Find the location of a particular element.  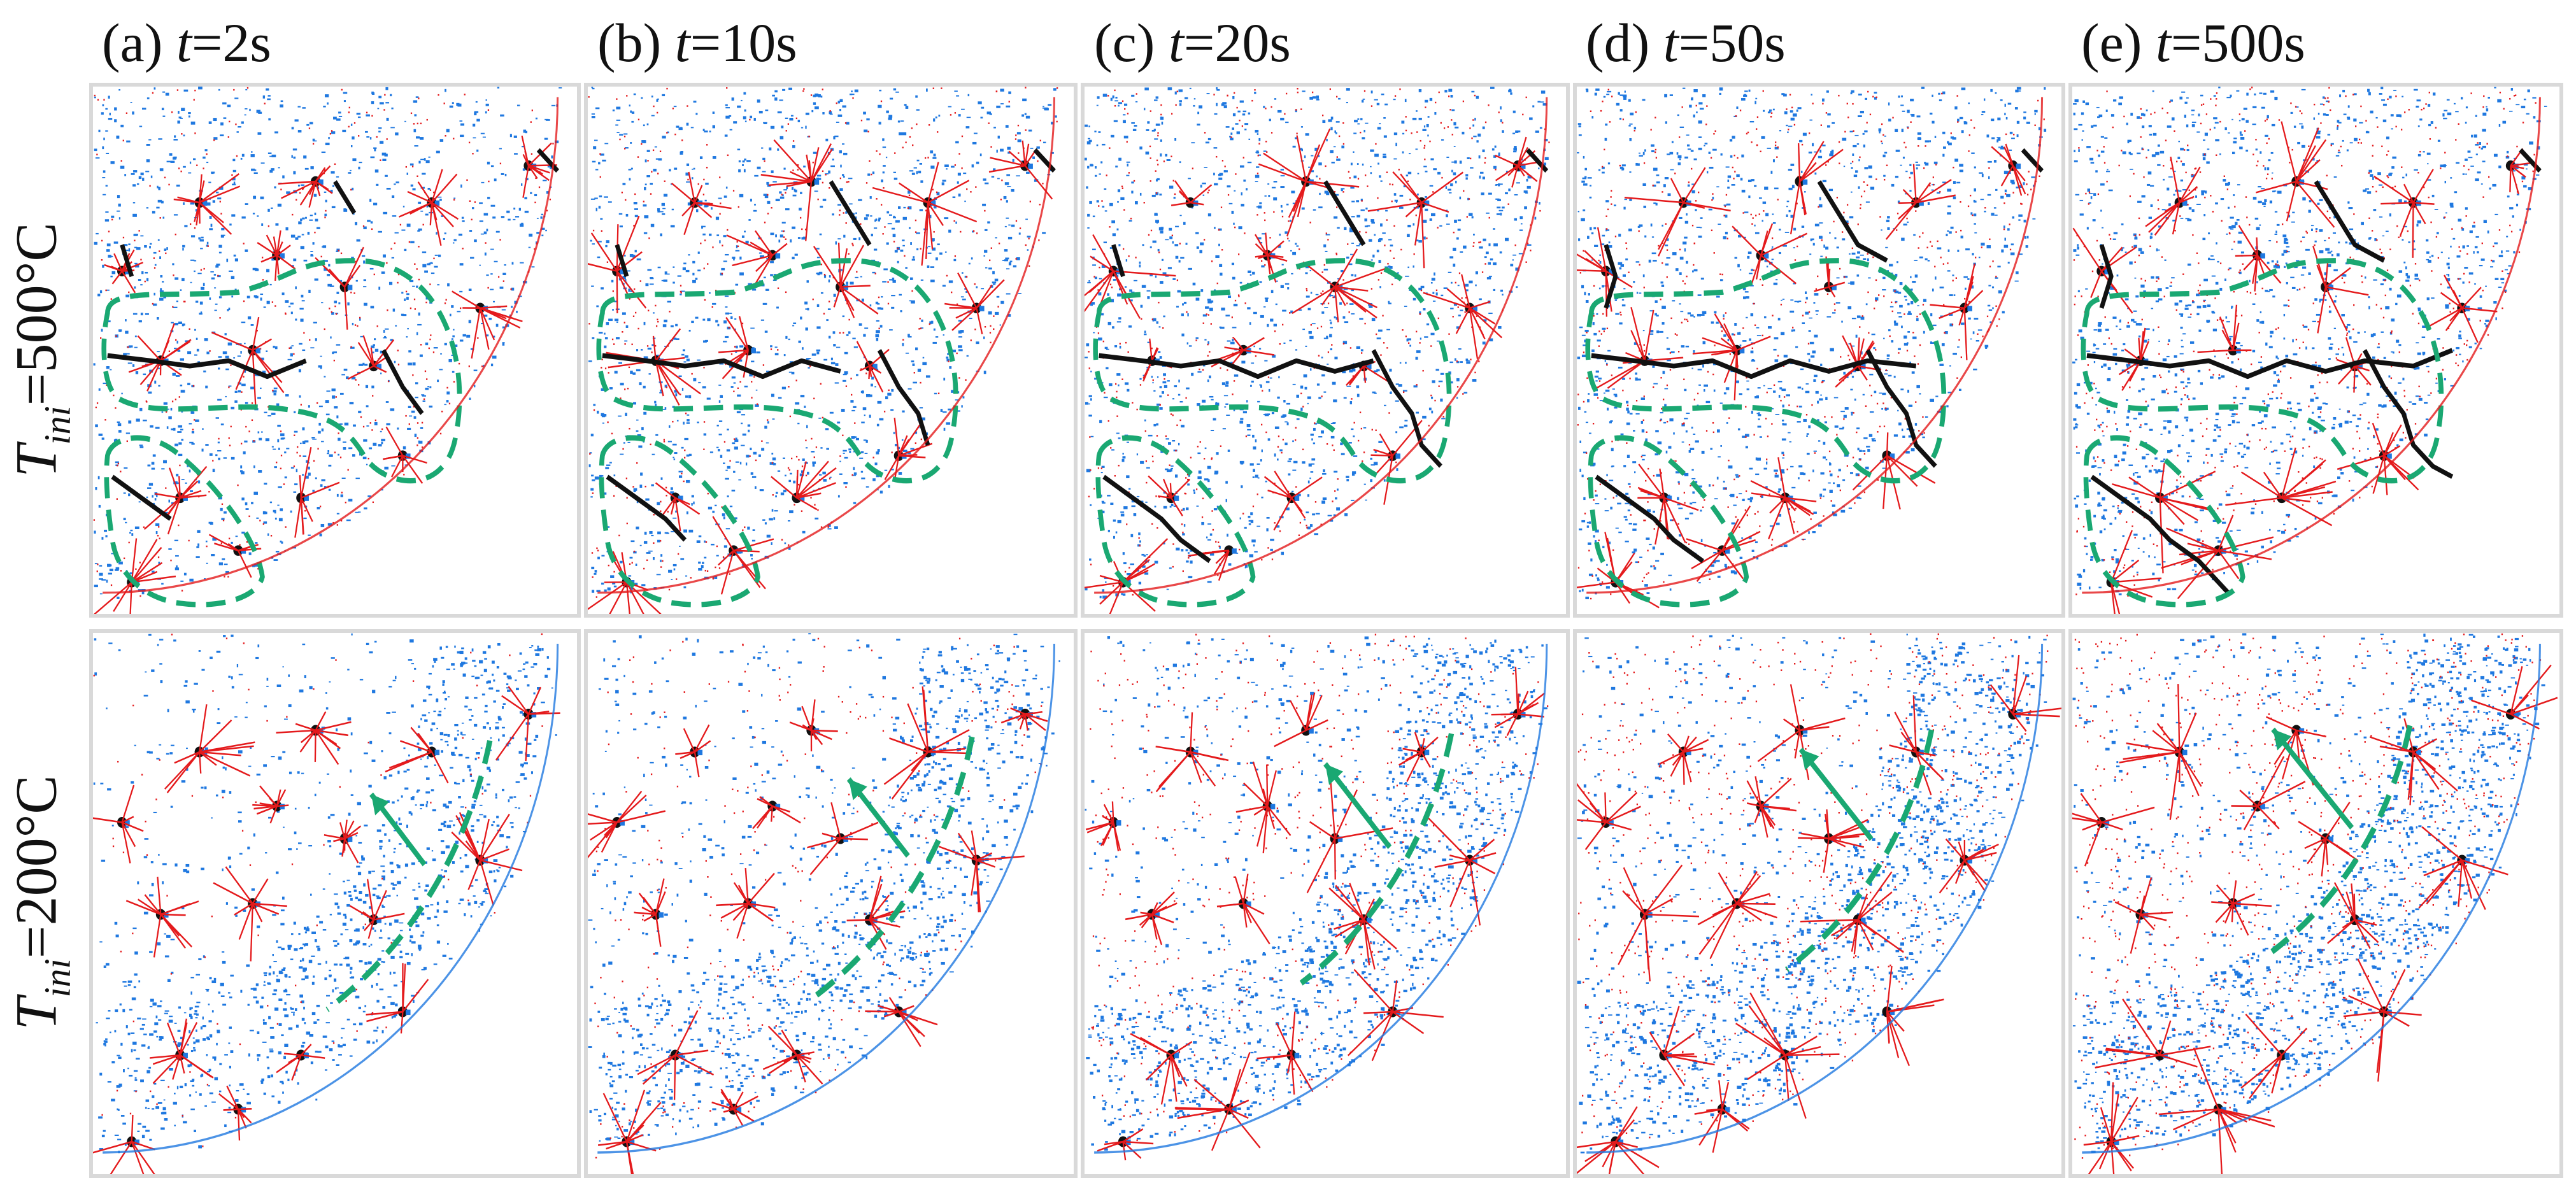

column-title-b: (b) t=10s is located at coordinates (697, 42).